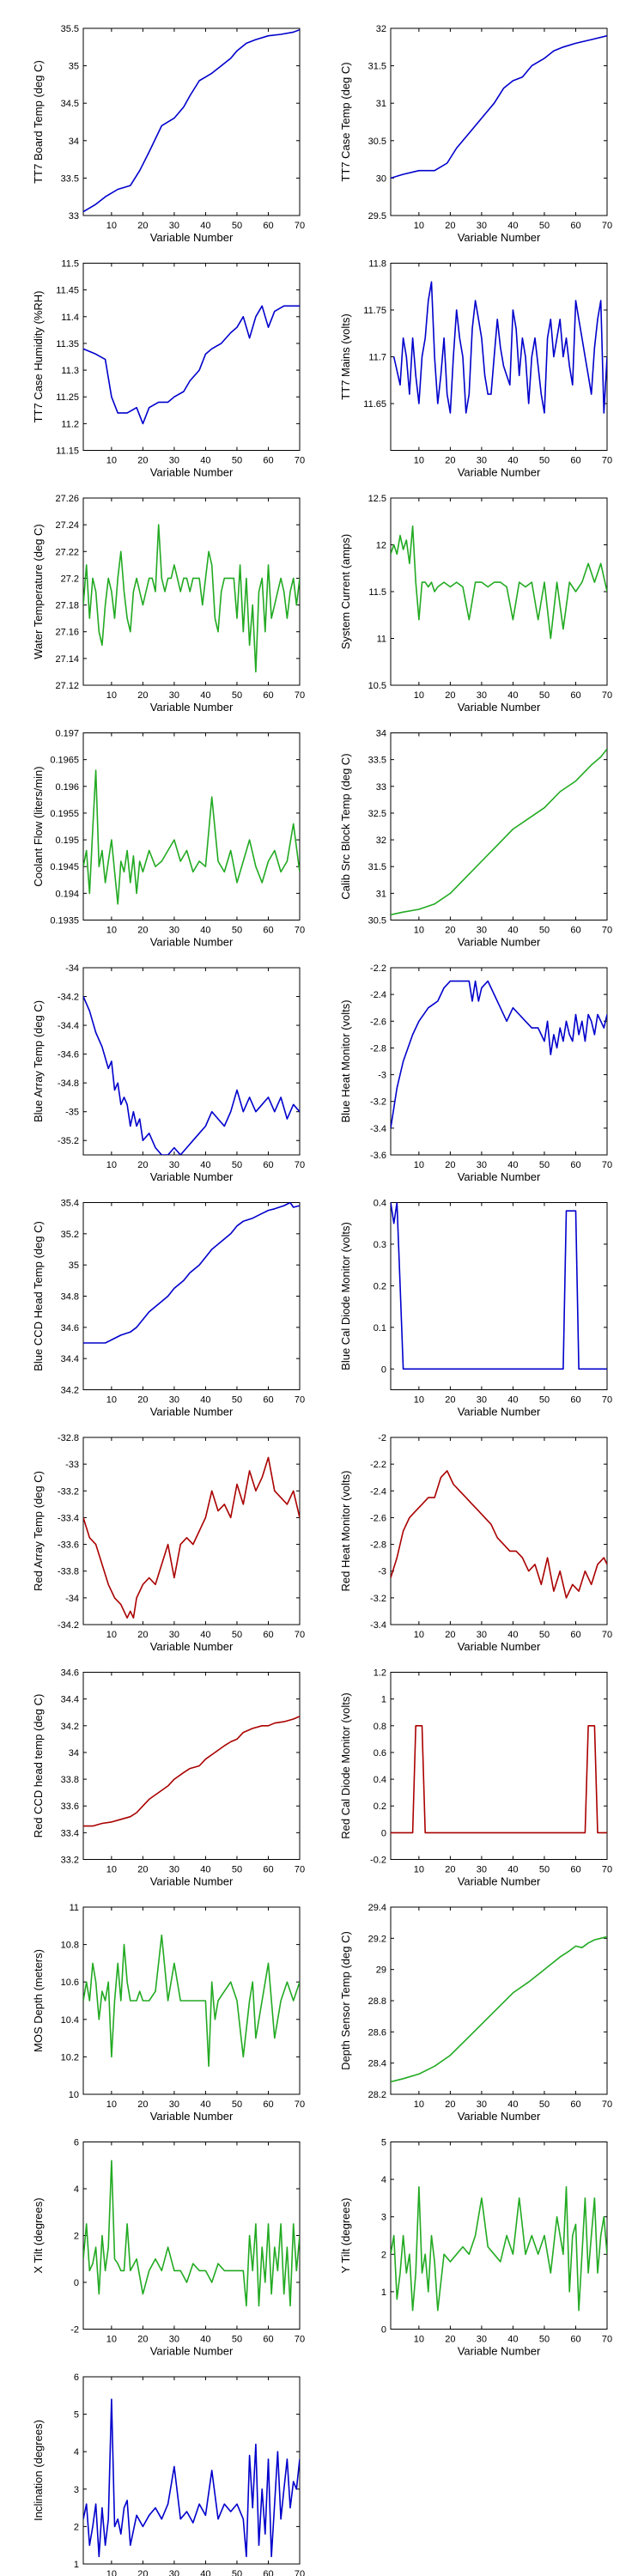 This screenshot has height=2576, width=644. What do you see at coordinates (70, 318) in the screenshot?
I see `y-tick-label: 11.4` at bounding box center [70, 318].